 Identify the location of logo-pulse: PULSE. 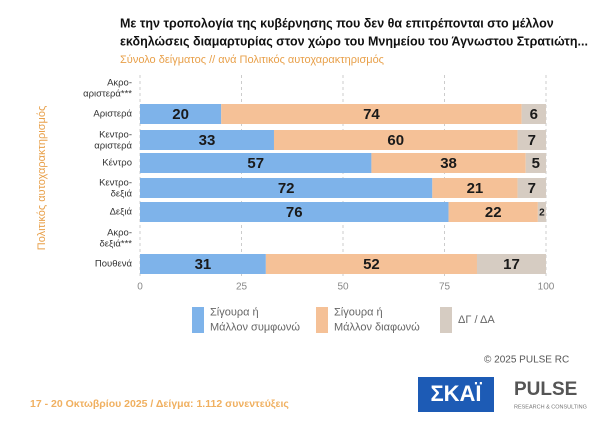
(545, 389).